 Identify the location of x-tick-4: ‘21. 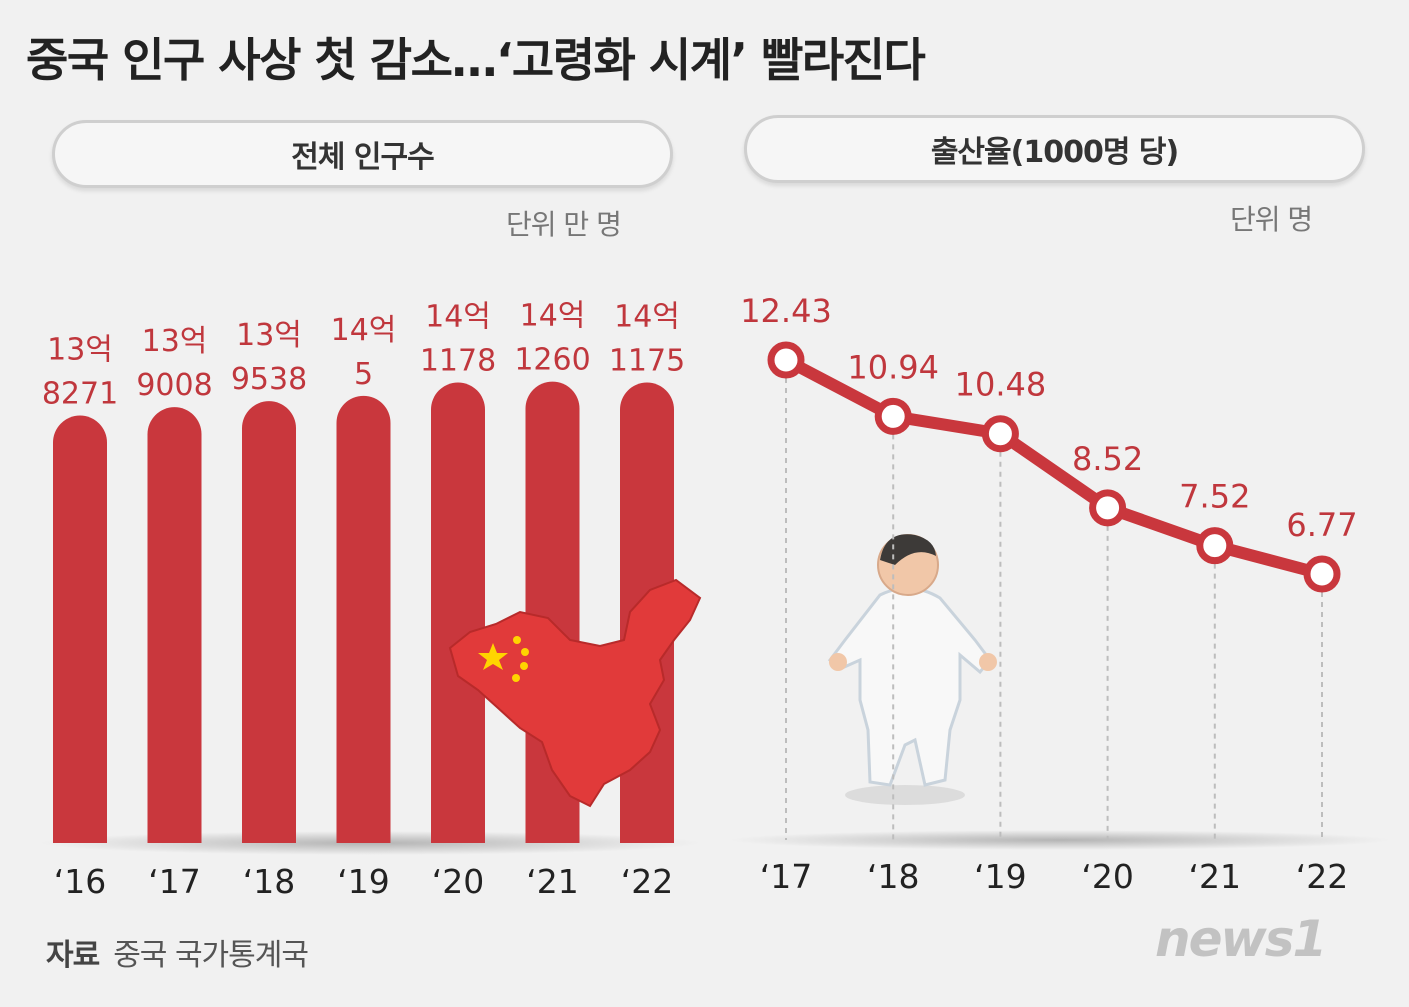
(1215, 876).